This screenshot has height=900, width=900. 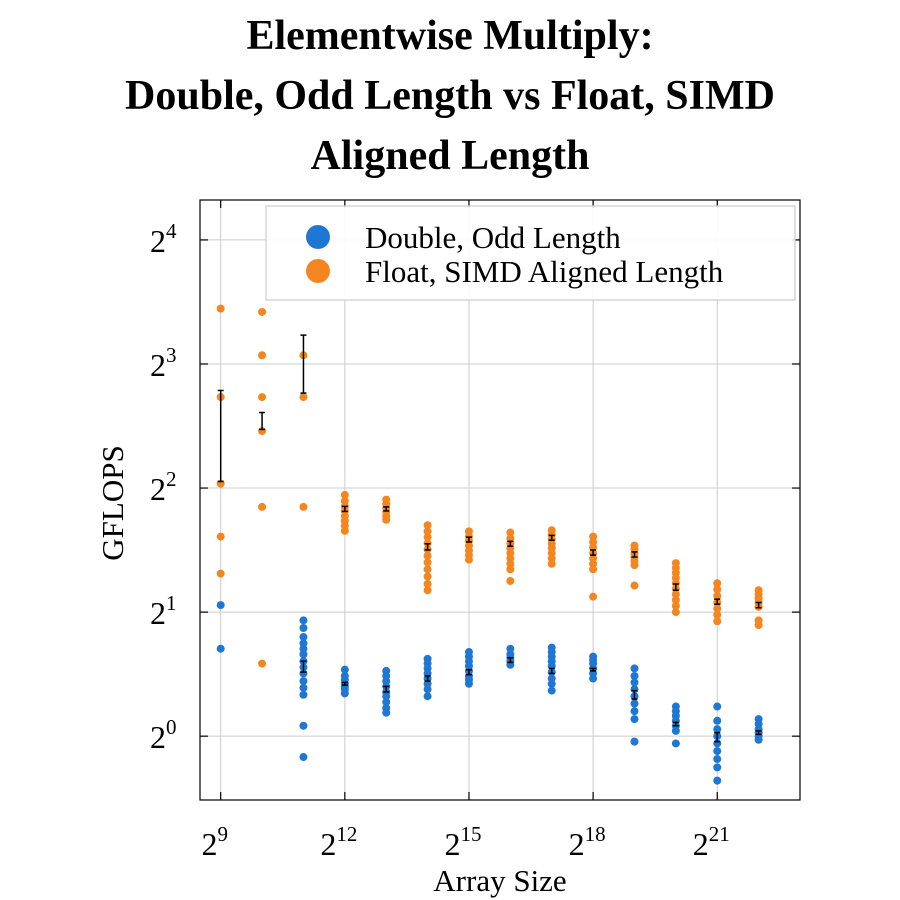 I want to click on y-tick-label: 24, so click(x=163, y=239).